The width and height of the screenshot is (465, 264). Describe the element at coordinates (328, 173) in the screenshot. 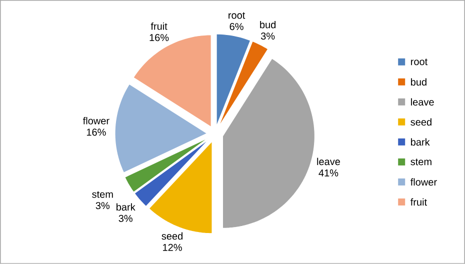

I see `data-label: 41%` at that location.